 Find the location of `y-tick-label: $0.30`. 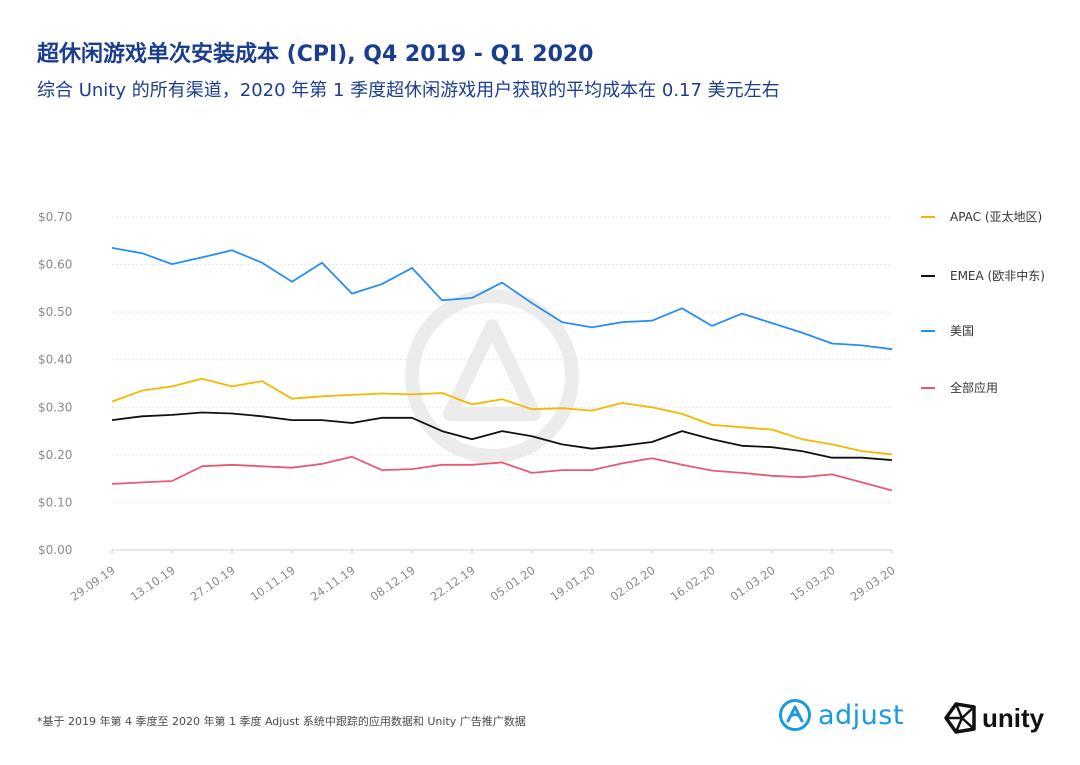

y-tick-label: $0.30 is located at coordinates (55, 407).